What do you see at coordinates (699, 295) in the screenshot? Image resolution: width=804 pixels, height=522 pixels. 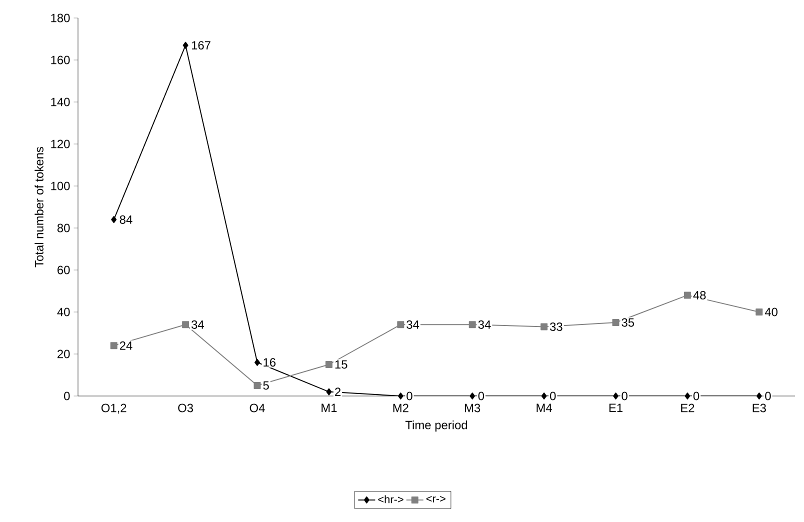 I see `data-label: 48` at bounding box center [699, 295].